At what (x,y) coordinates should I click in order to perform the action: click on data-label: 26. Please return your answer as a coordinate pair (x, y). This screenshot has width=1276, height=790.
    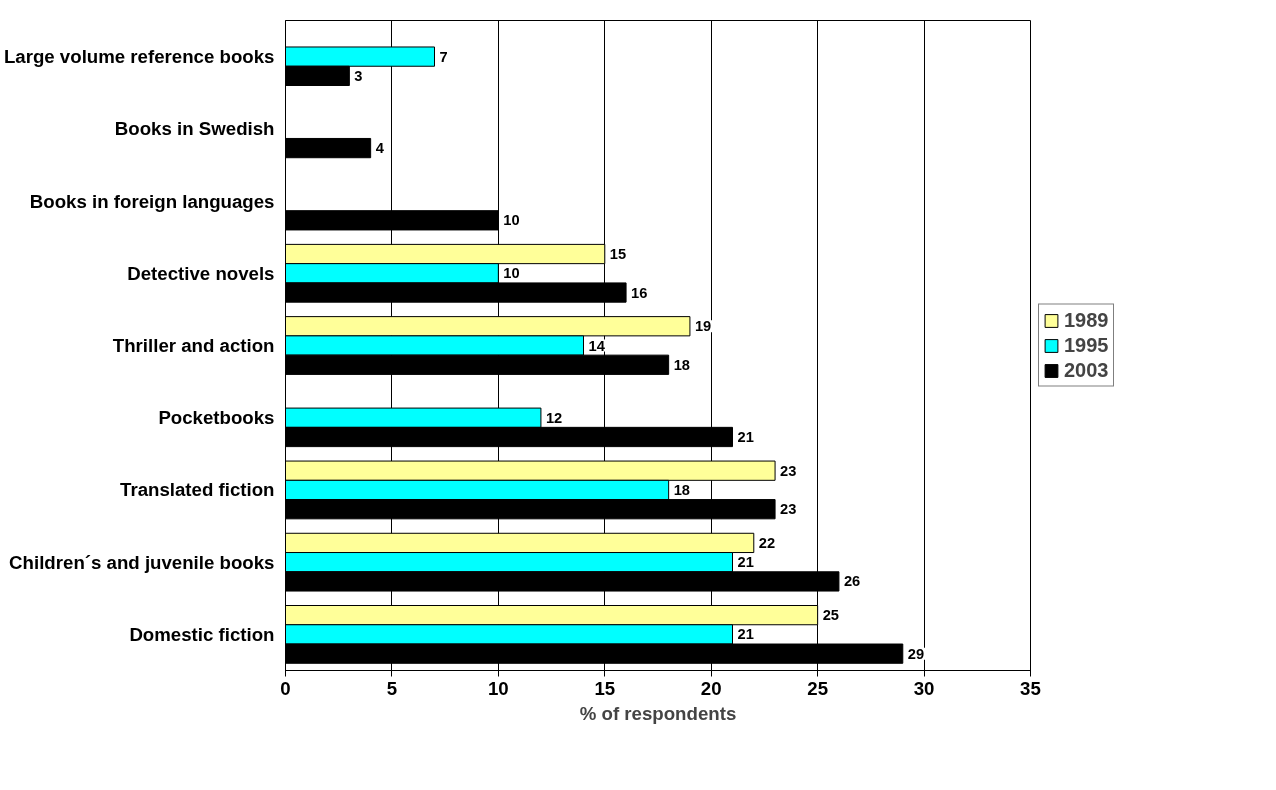
    Looking at the image, I should click on (852, 581).